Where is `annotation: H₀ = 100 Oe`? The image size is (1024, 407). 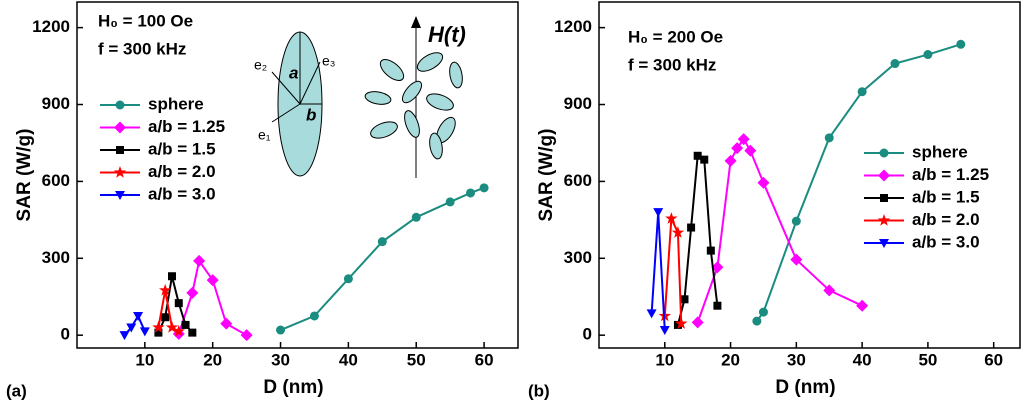
annotation: H₀ = 100 Oe is located at coordinates (145, 20).